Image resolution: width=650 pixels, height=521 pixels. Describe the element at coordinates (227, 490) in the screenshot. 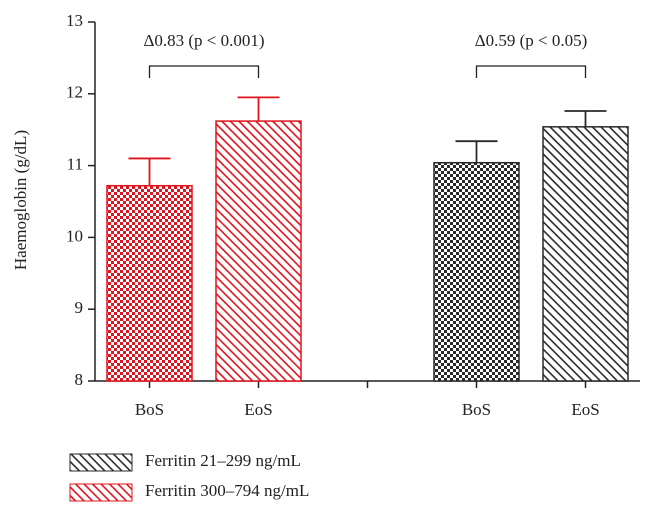

I see `legend-label: Ferritin 300–794 ng/mL` at that location.